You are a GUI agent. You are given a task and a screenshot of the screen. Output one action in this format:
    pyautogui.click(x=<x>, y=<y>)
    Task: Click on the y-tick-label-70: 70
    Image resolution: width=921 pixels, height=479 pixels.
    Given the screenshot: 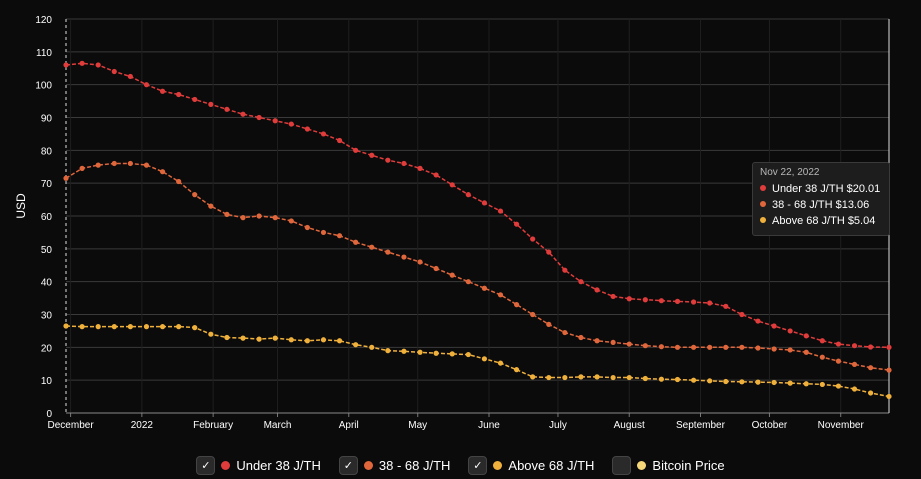 What is the action you would take?
    pyautogui.click(x=47, y=184)
    